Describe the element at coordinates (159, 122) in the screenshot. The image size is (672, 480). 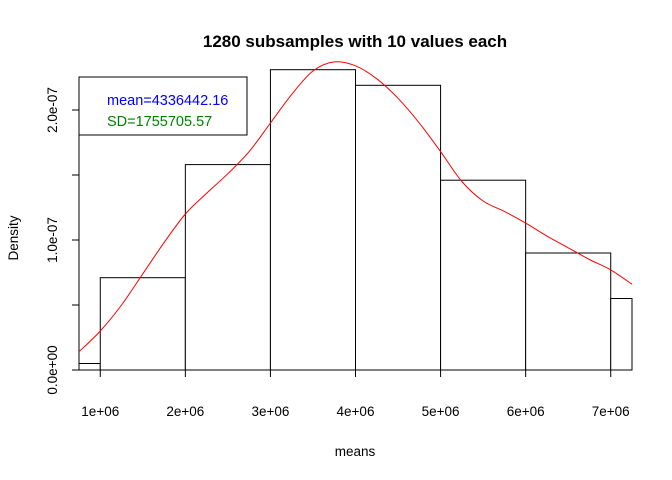
I see `legend-sd: SD=1755705.57` at that location.